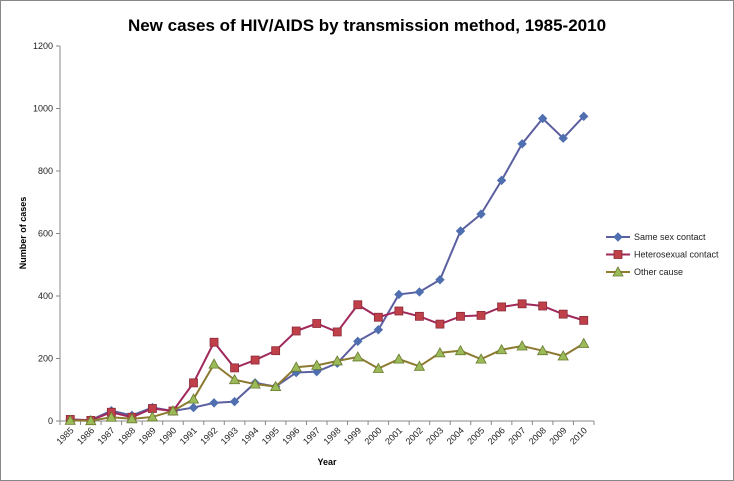  I want to click on legend-label: Other cause, so click(658, 272).